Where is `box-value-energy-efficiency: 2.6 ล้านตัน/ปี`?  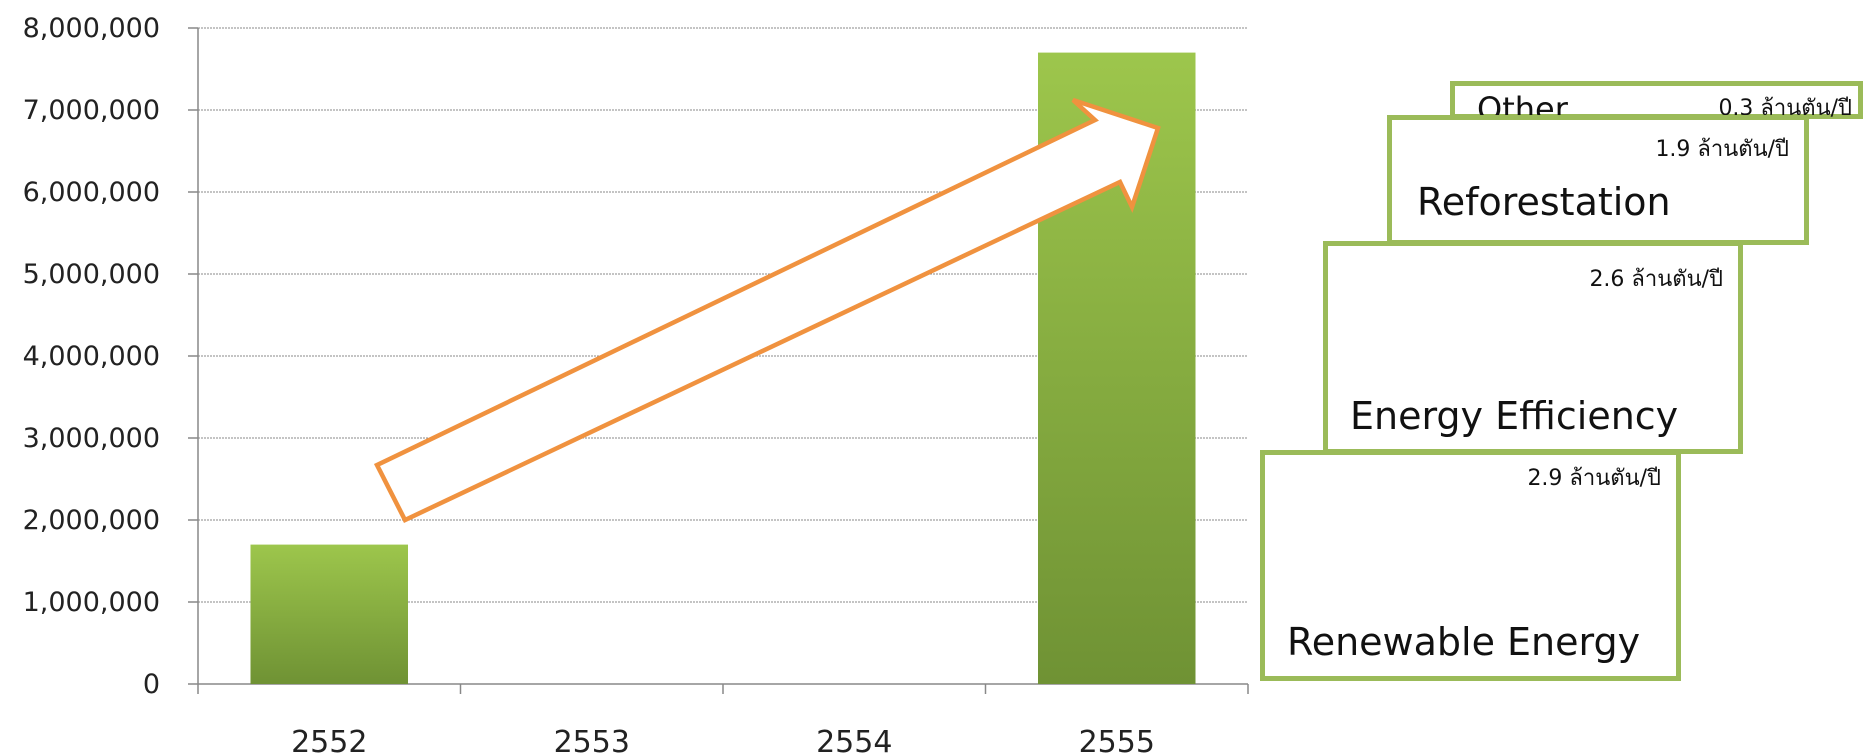
box-value-energy-efficiency: 2.6 ล้านตัน/ปี is located at coordinates (1656, 279).